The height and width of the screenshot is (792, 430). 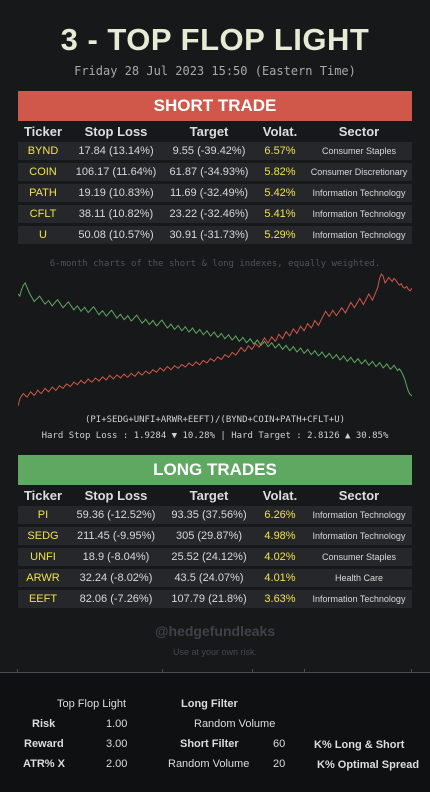 What do you see at coordinates (43, 193) in the screenshot?
I see `ticker-cell: PATH` at bounding box center [43, 193].